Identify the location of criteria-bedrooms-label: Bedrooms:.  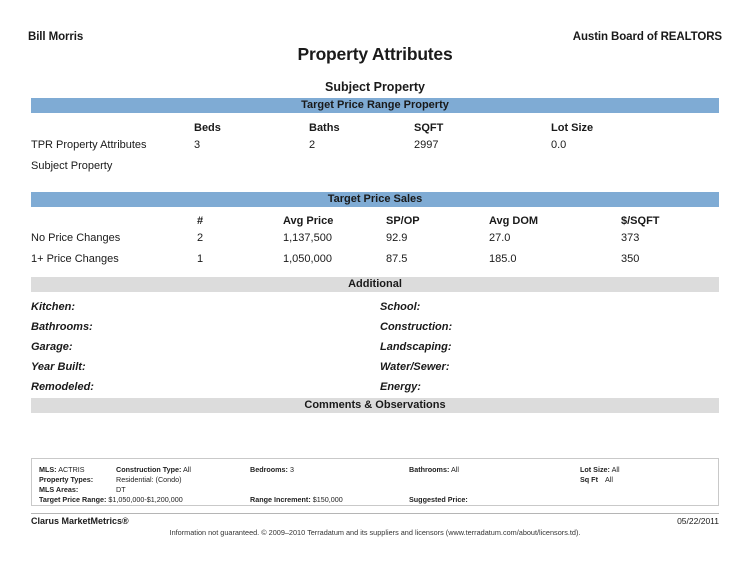
(269, 469).